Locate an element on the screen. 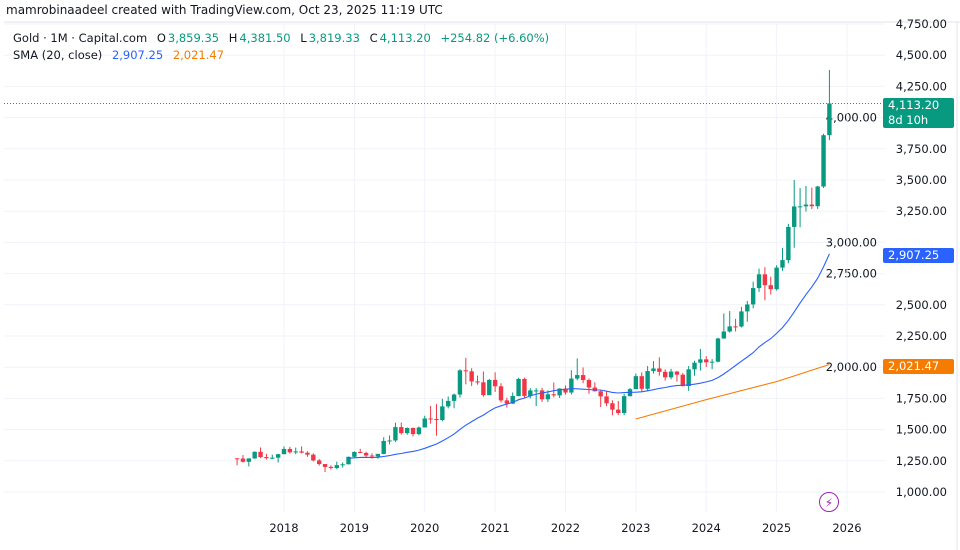 The width and height of the screenshot is (960, 550). y-tick-label: 3,250.00 is located at coordinates (921, 211).